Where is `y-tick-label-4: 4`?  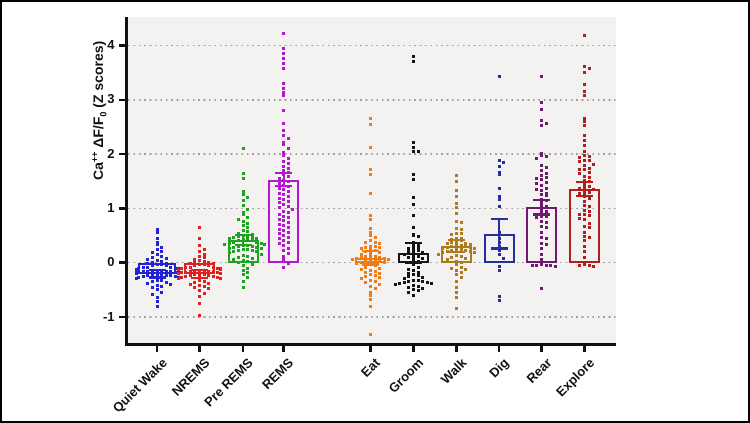 y-tick-label-4: 4 is located at coordinates (111, 44).